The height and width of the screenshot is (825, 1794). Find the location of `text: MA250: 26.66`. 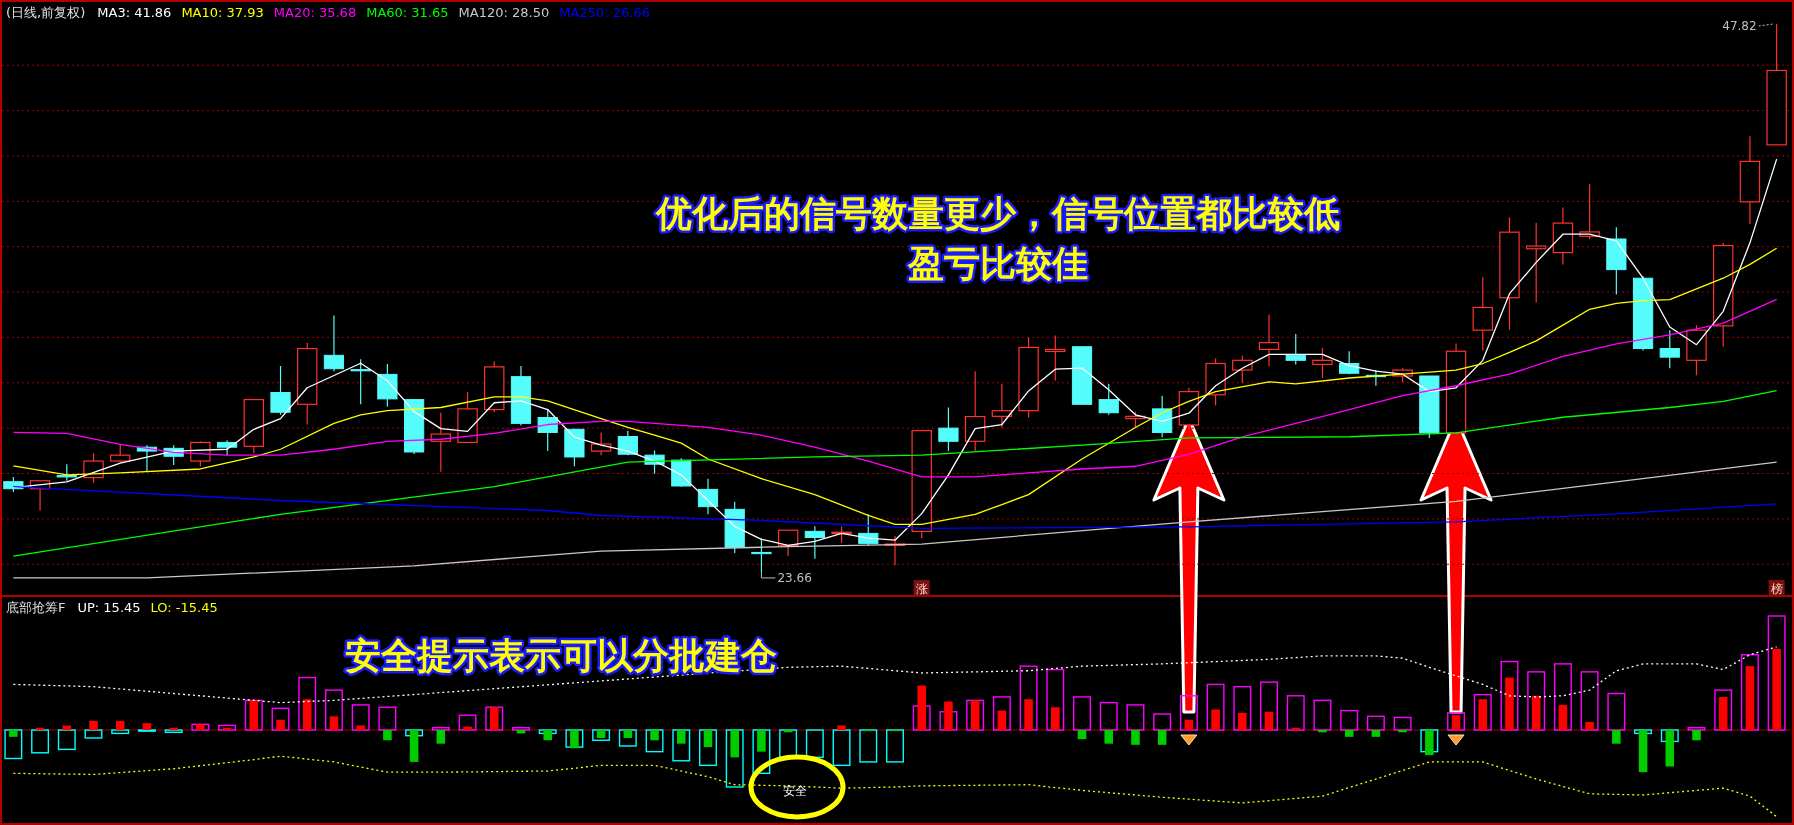

text: MA250: 26.66 is located at coordinates (604, 12).